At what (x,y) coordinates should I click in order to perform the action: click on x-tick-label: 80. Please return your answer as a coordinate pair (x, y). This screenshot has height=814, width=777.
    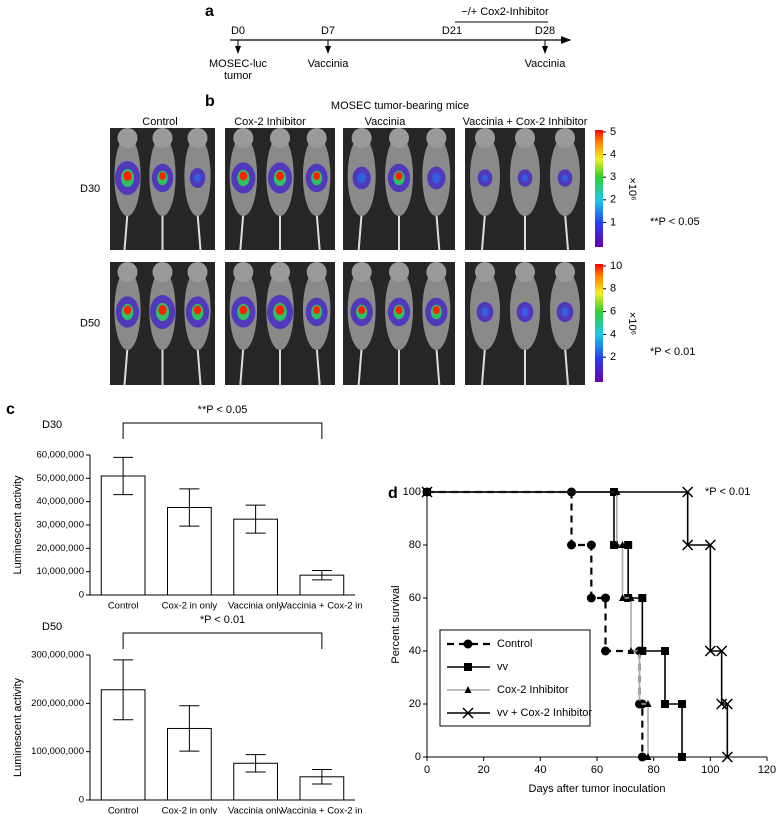
    Looking at the image, I should click on (654, 770).